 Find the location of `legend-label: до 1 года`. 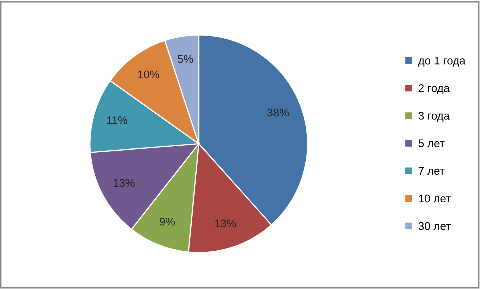

legend-label: до 1 года is located at coordinates (442, 61).